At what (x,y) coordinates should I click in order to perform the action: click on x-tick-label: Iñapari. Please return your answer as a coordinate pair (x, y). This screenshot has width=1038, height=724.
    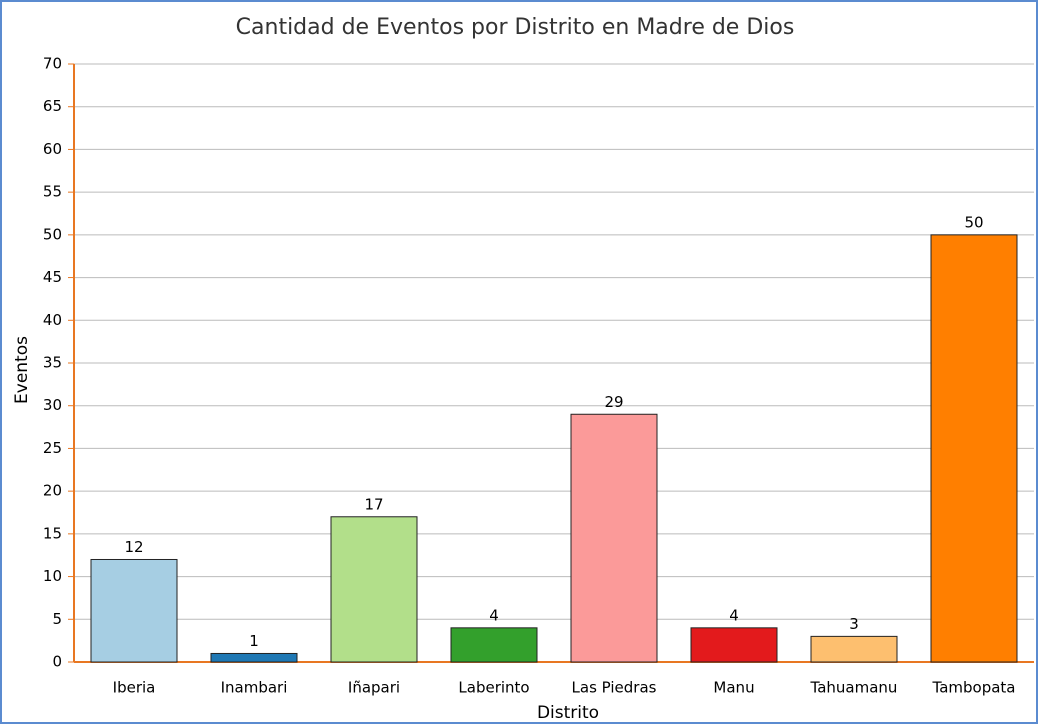
    Looking at the image, I should click on (374, 688).